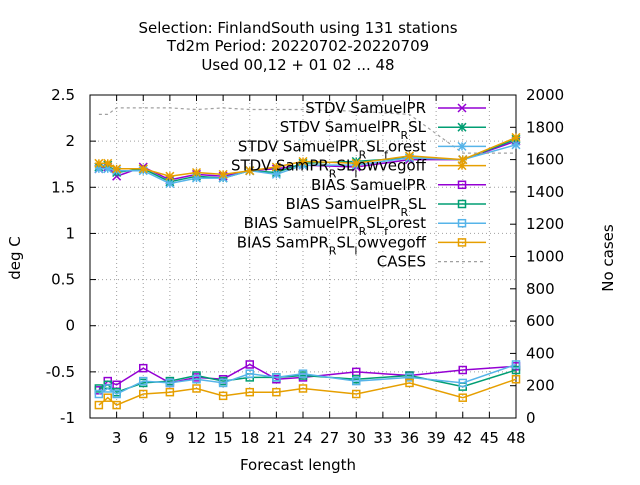  What do you see at coordinates (63, 187) in the screenshot?
I see `y-tick-label: 1.5` at bounding box center [63, 187].